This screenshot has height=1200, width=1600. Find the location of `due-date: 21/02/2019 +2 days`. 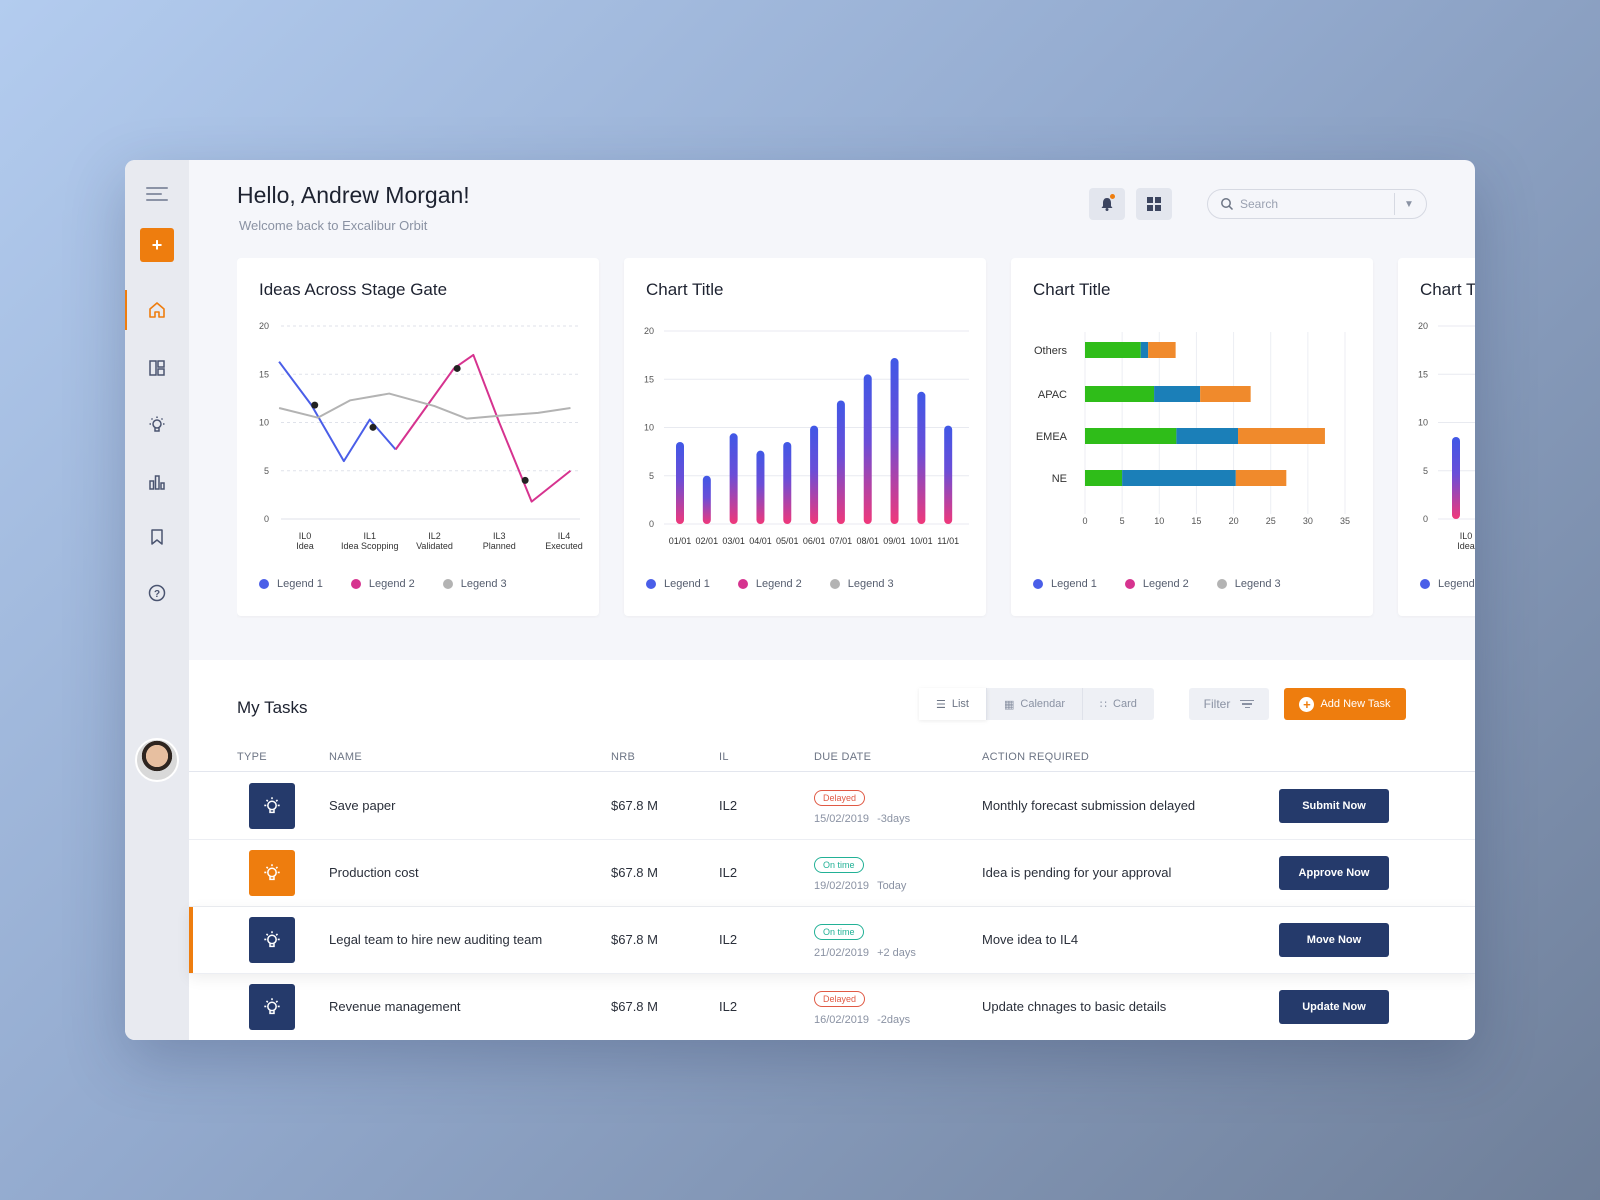

due-date: 21/02/2019 +2 days is located at coordinates (865, 953).